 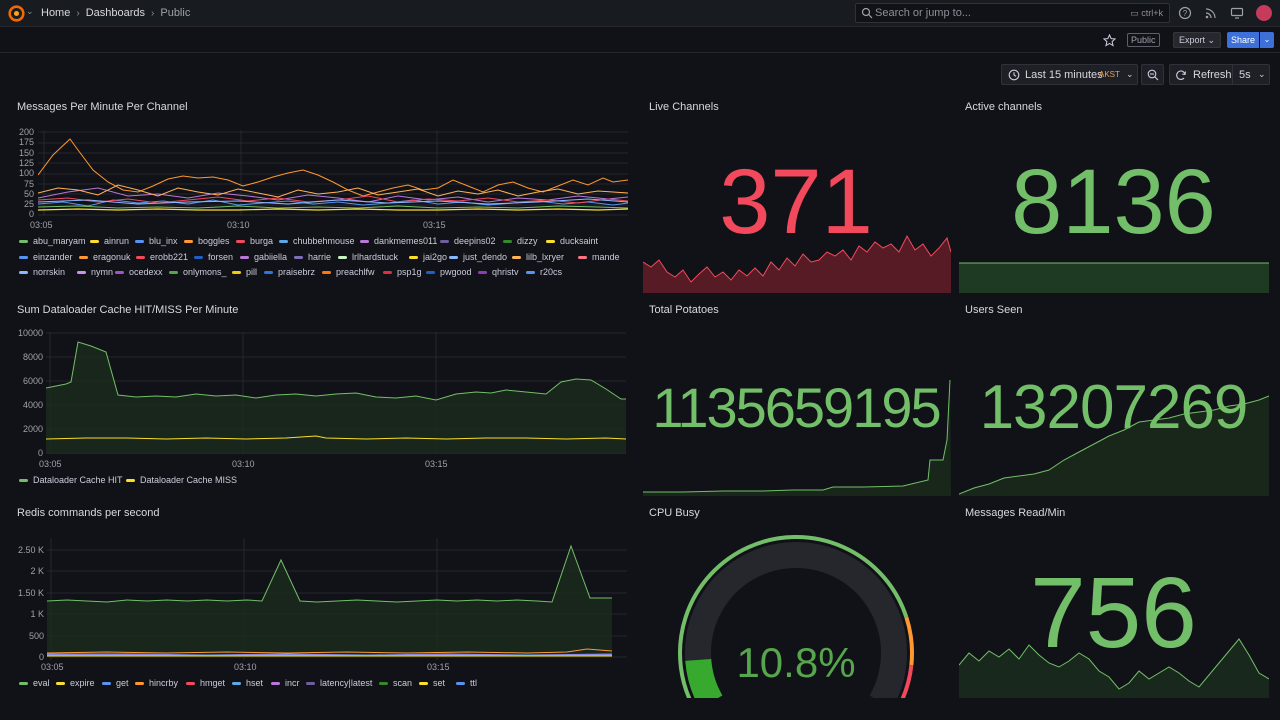 I want to click on zoom-out-button, so click(x=1152, y=74).